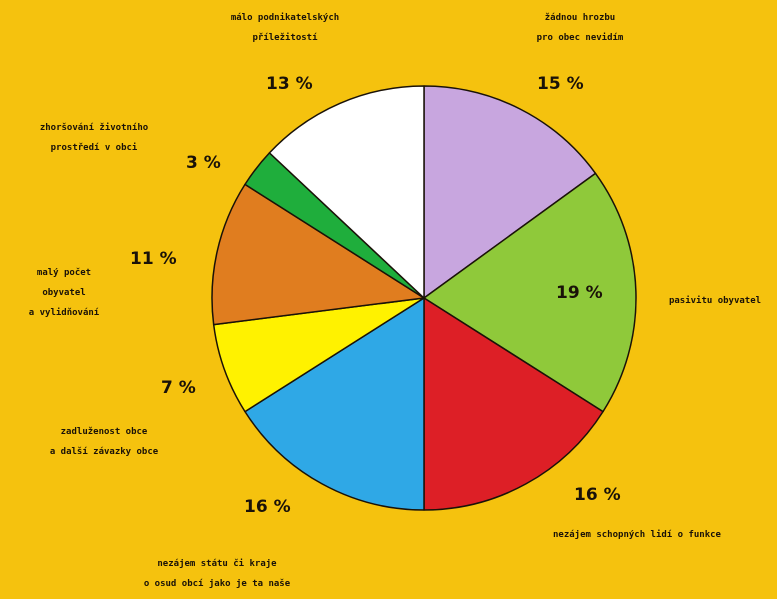 Image resolution: width=777 pixels, height=599 pixels. I want to click on value-label-environment: 3 %, so click(203, 163).